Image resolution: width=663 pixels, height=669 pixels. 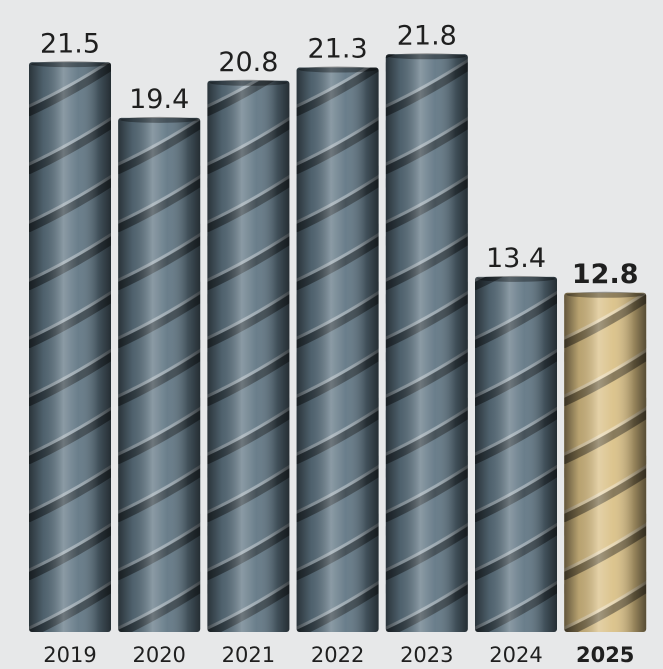 What do you see at coordinates (605, 655) in the screenshot?
I see `x-tick-label: 2025` at bounding box center [605, 655].